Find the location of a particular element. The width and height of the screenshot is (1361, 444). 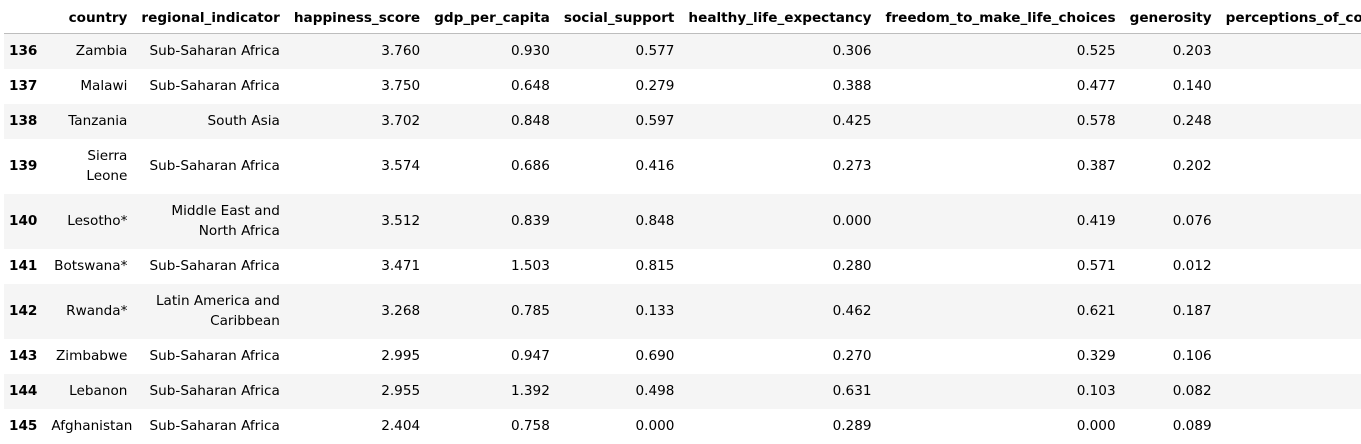

row-index: 136 is located at coordinates (24, 51).